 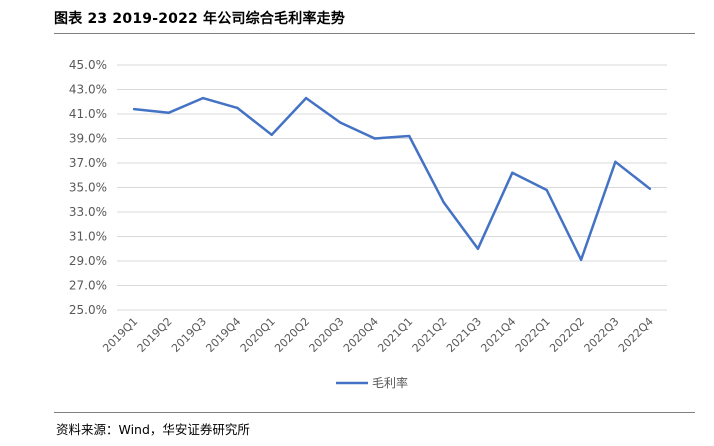 What do you see at coordinates (88, 286) in the screenshot?
I see `y-tick-label: 27.0%` at bounding box center [88, 286].